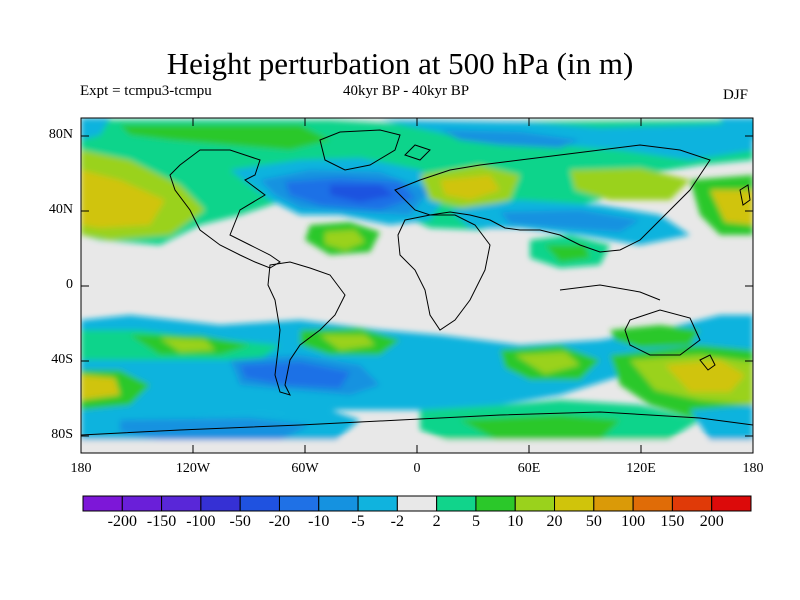  What do you see at coordinates (736, 95) in the screenshot?
I see `season-label: DJF` at bounding box center [736, 95].